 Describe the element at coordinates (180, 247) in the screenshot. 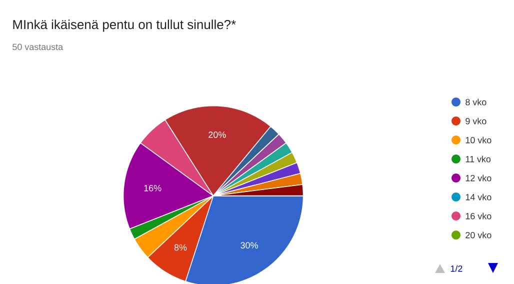

I see `data-label: 8%` at that location.